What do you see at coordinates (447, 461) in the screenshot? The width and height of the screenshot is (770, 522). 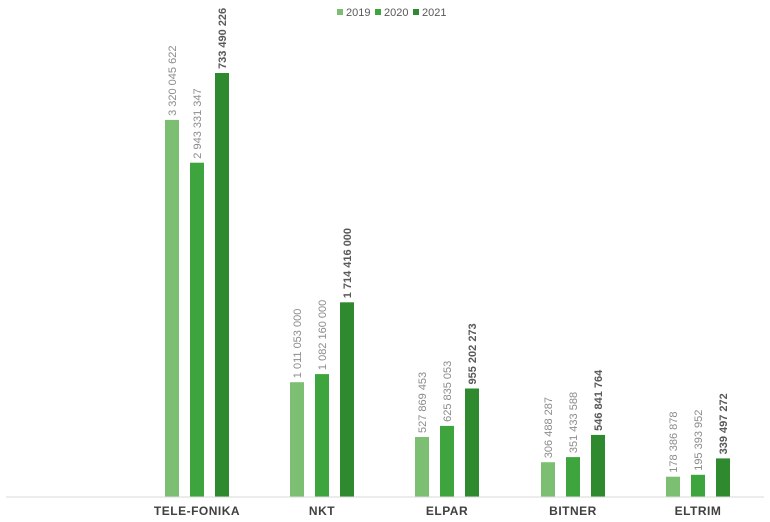 I see `bar-2020-elpar` at bounding box center [447, 461].